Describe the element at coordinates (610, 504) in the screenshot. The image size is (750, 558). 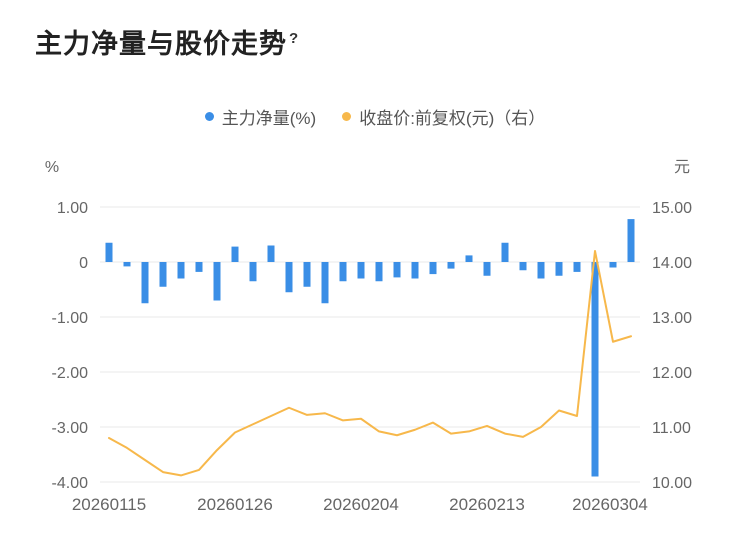
I see `x-axis-label: 20260304` at that location.